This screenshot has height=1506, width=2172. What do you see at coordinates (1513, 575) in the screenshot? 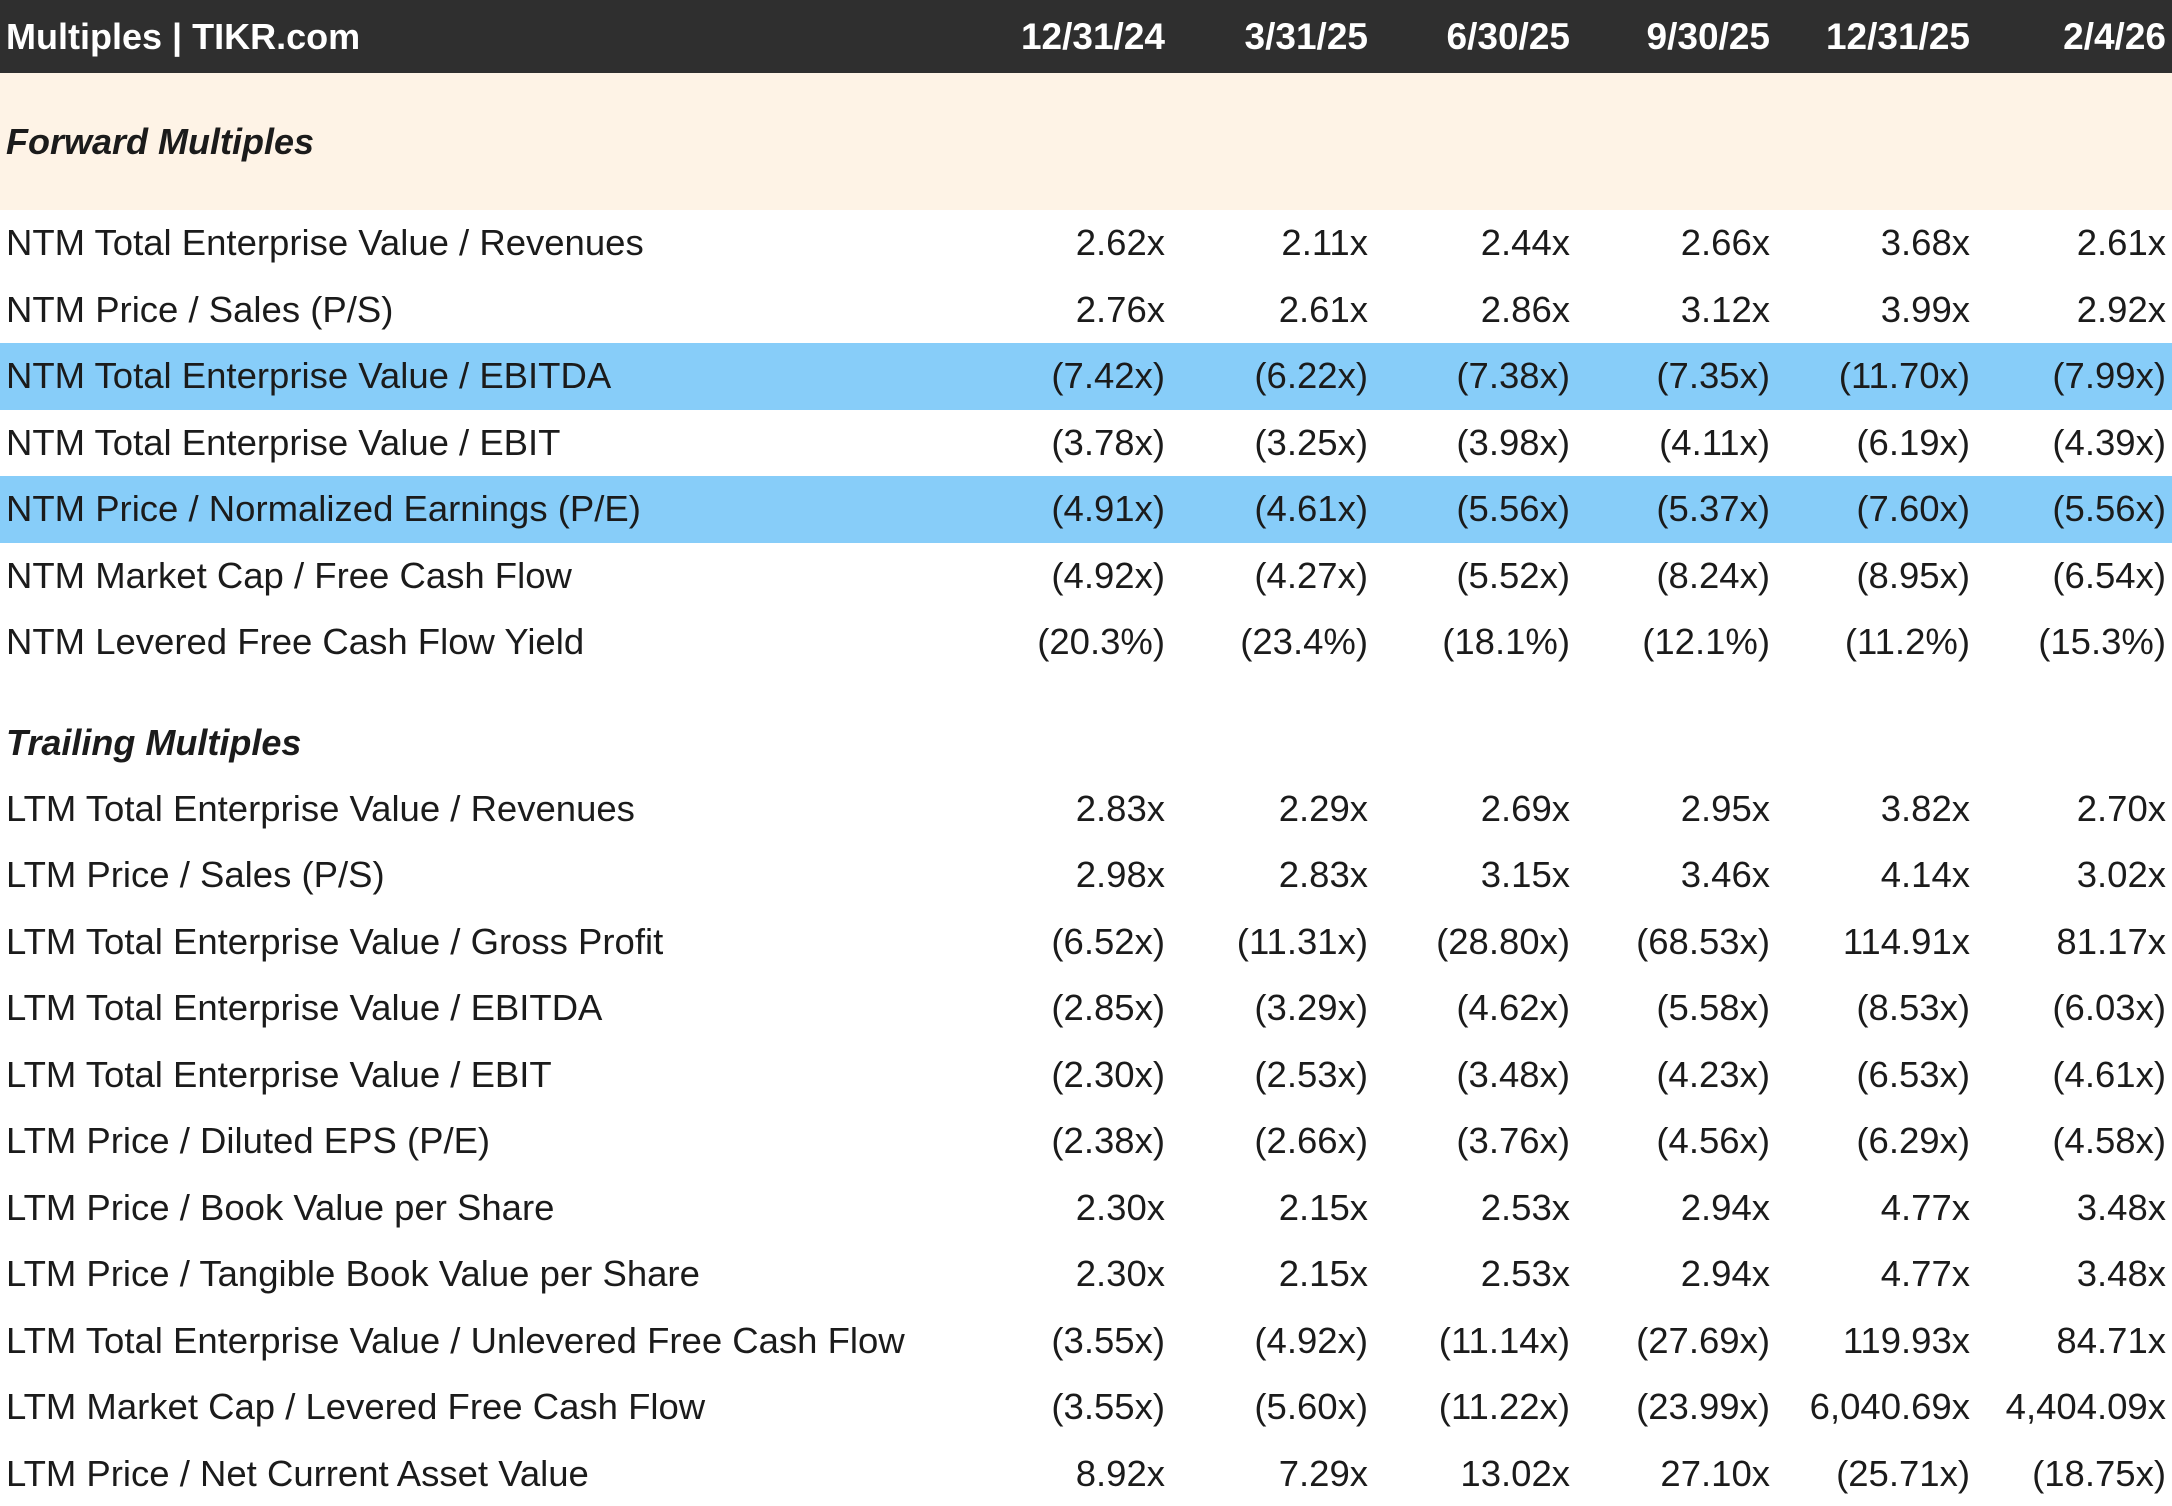
I see `row-value: (5.52x)` at bounding box center [1513, 575].